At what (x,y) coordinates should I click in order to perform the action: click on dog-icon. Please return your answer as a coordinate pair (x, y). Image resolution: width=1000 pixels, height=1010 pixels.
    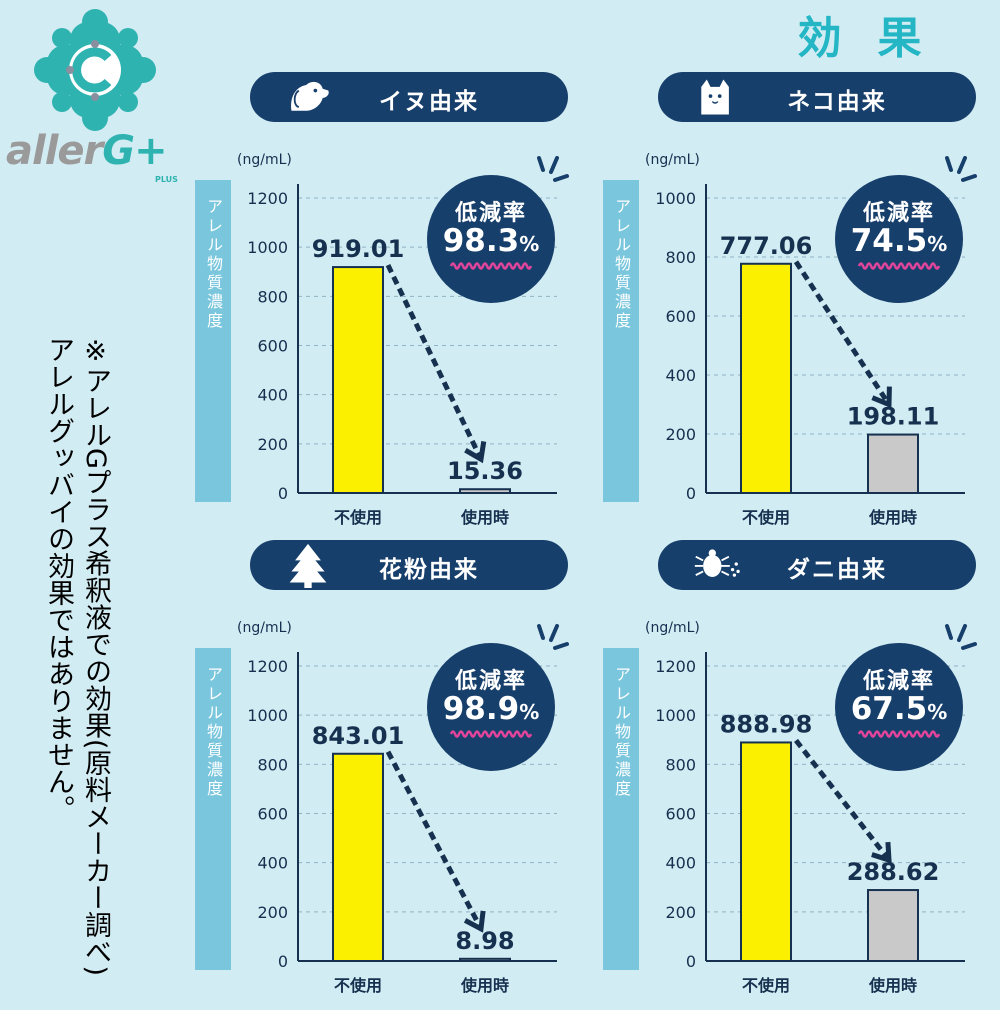
    Looking at the image, I should click on (310, 96).